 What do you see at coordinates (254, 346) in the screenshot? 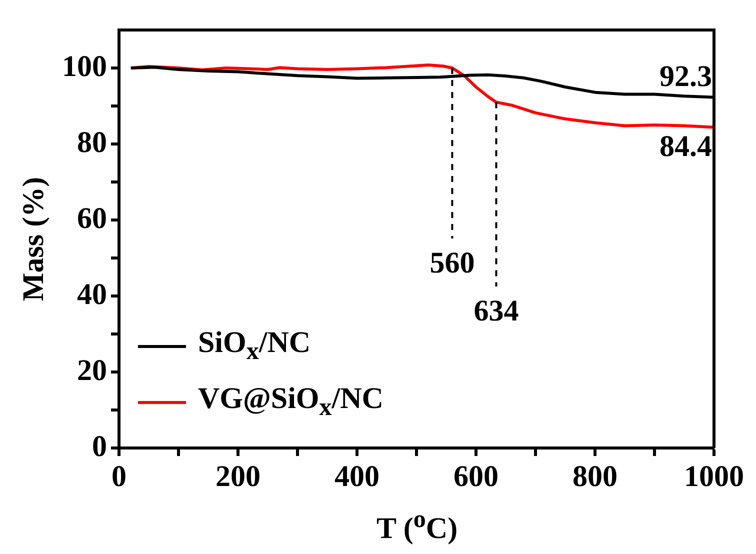
I see `legend-label: SiO$_{x}$/NC` at bounding box center [254, 346].